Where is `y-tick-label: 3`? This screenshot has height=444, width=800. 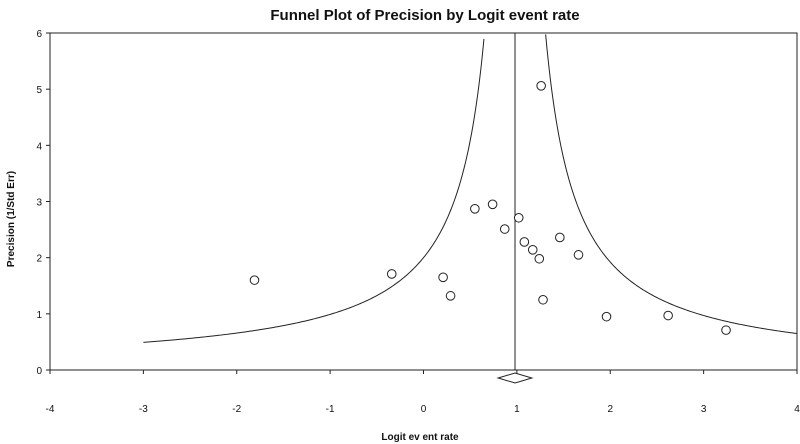 y-tick-label: 3 is located at coordinates (39, 203).